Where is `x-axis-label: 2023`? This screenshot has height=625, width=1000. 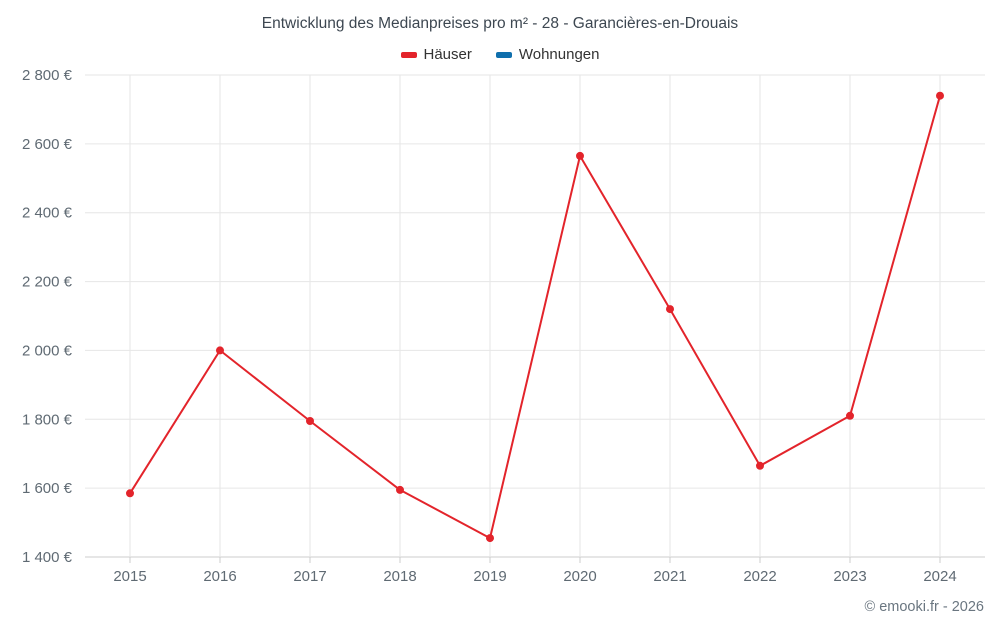 x-axis-label: 2023 is located at coordinates (849, 576).